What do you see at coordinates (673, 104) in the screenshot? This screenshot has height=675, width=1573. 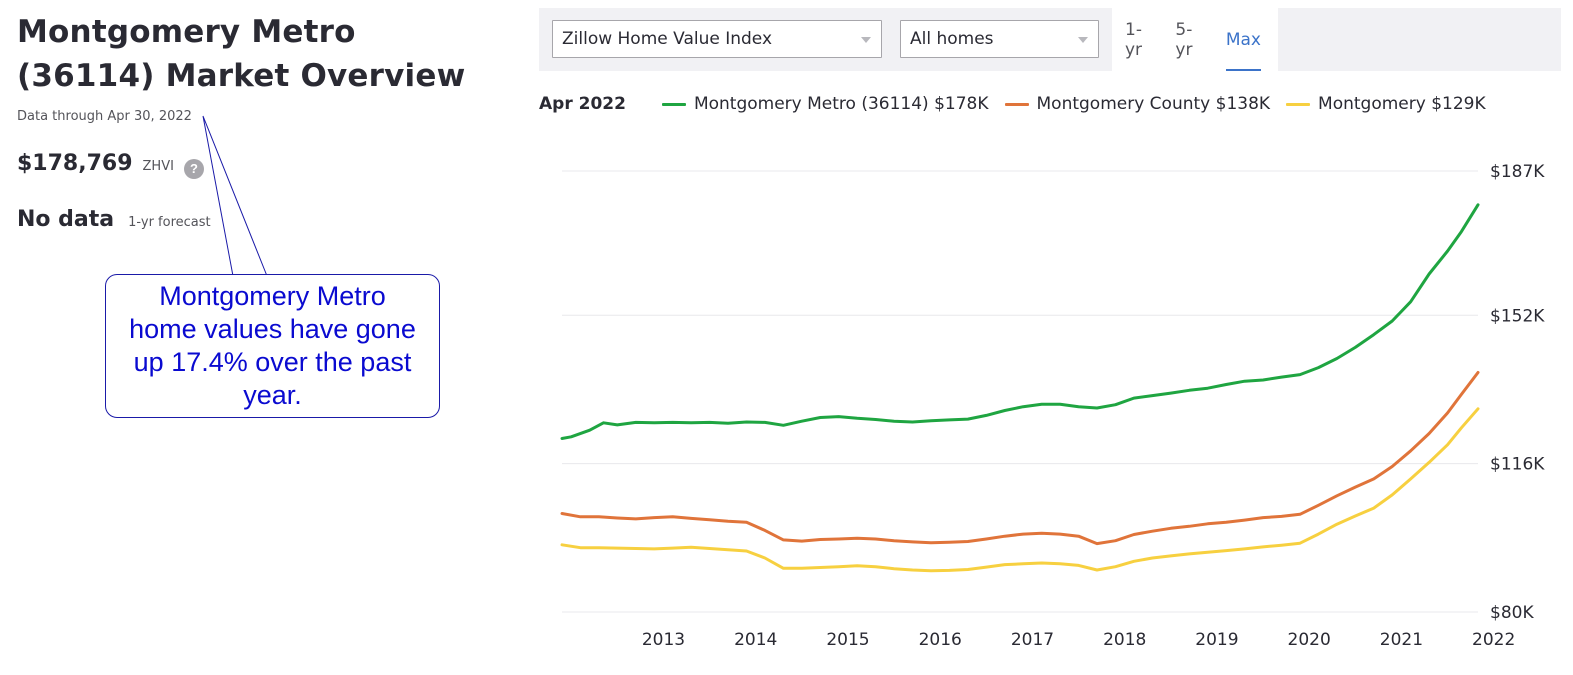 I see `legend-swatch-metro` at bounding box center [673, 104].